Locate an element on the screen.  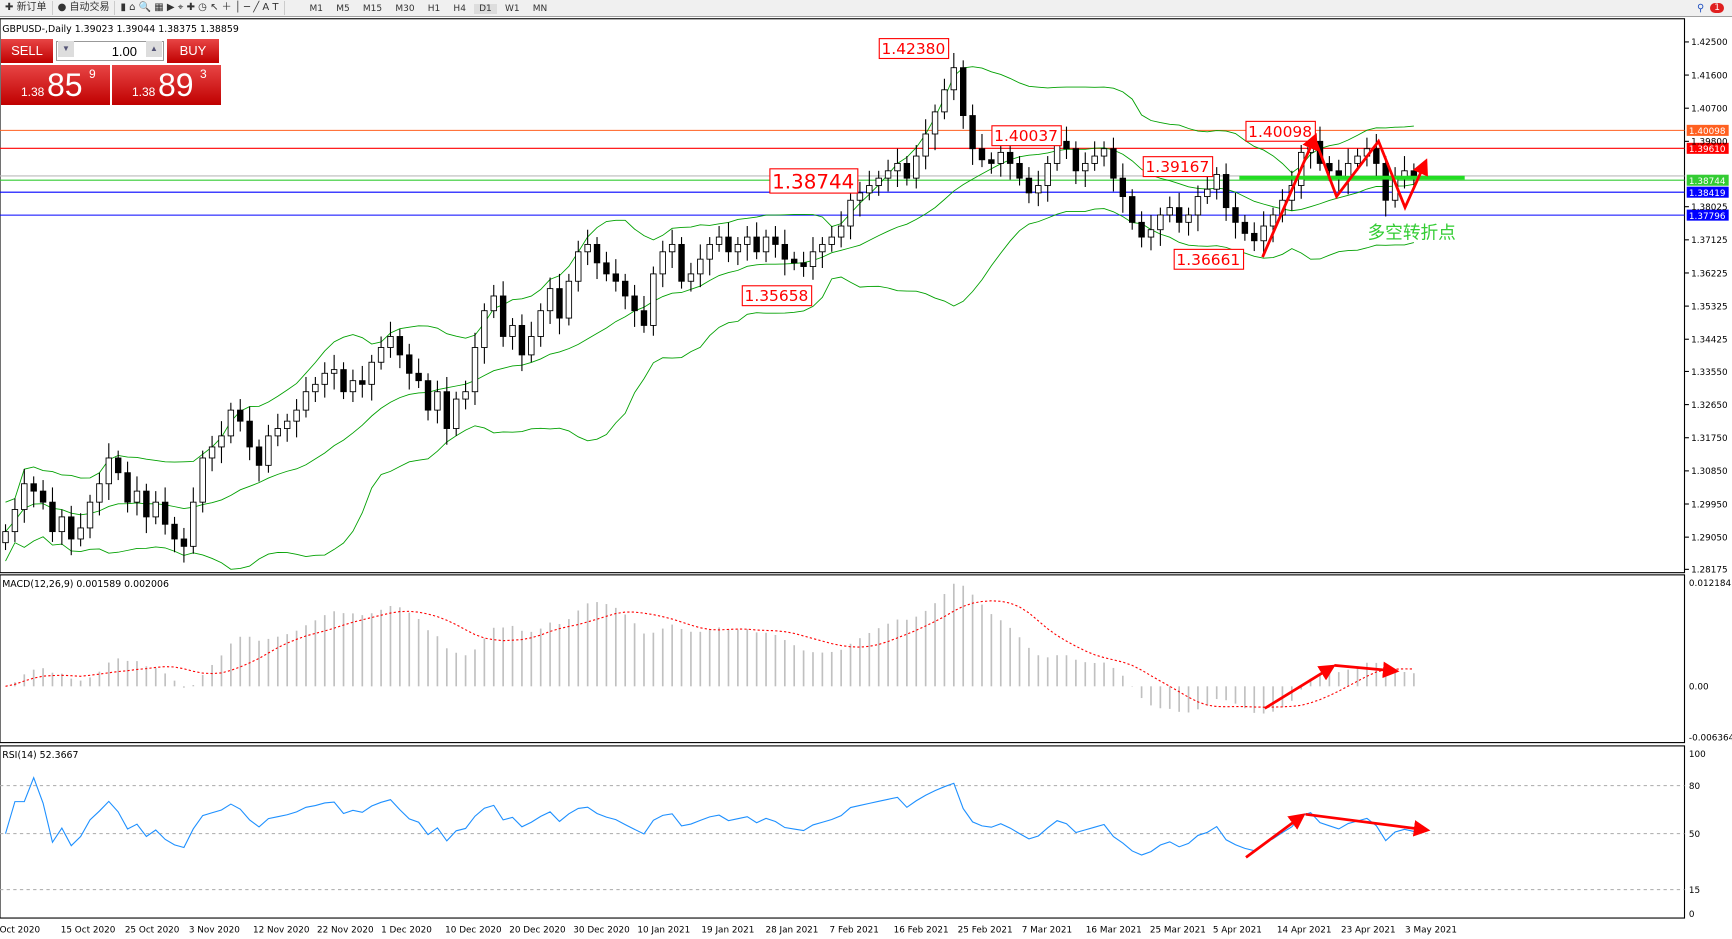
arrow-macd-flat is located at coordinates (1367, 670).